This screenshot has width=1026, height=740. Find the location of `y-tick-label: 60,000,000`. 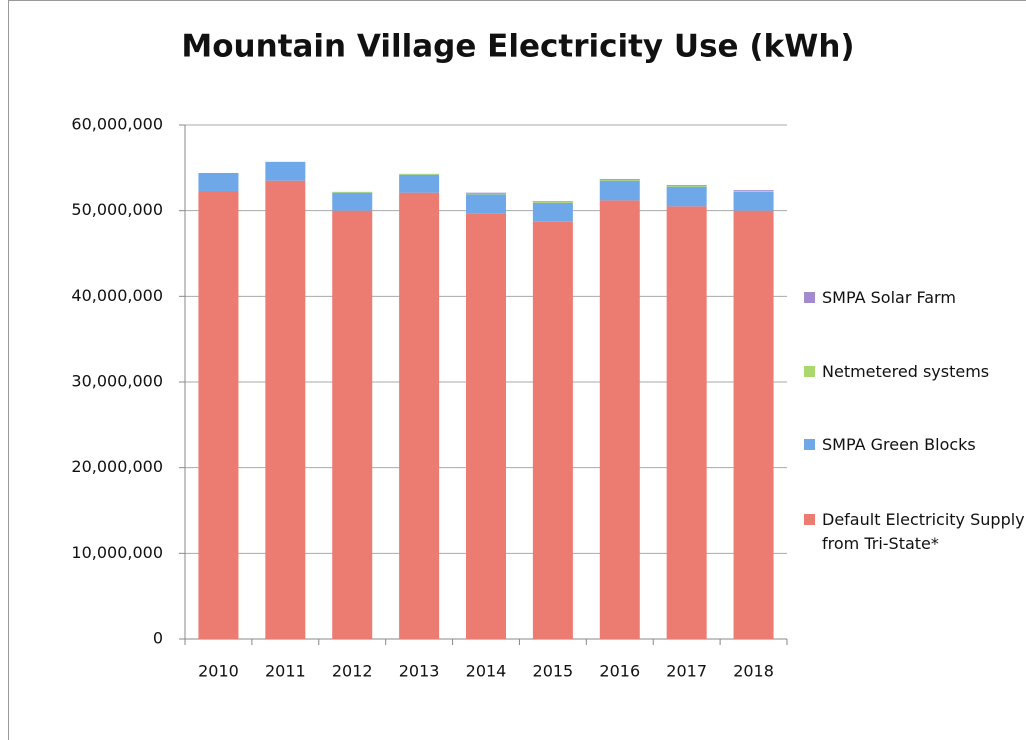

y-tick-label: 60,000,000 is located at coordinates (117, 124).